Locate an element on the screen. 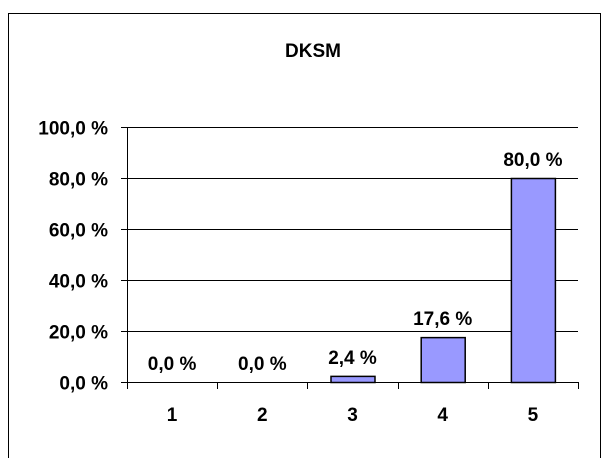 The width and height of the screenshot is (601, 458). y-tick-label: 60,0 % is located at coordinates (78, 231).